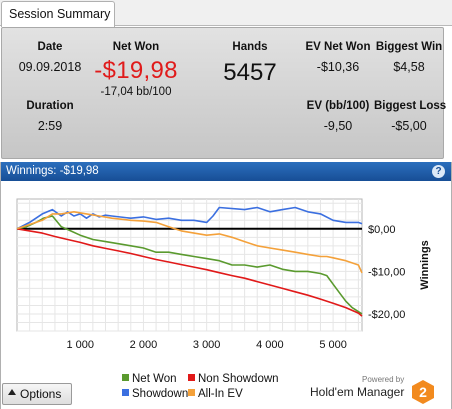  What do you see at coordinates (382, 230) in the screenshot?
I see `y-tick-label: $0,00` at bounding box center [382, 230].